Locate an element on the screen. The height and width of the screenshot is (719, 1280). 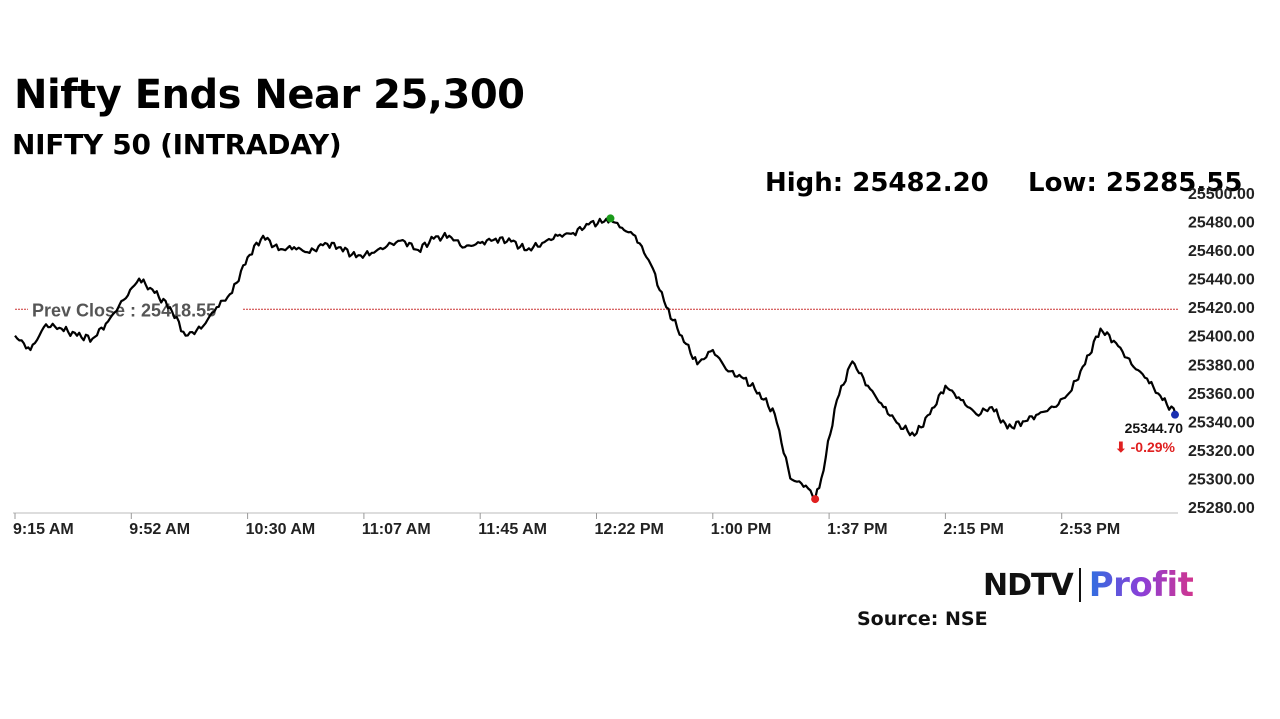
y-tick-label: 25460.00 is located at coordinates (1221, 251).